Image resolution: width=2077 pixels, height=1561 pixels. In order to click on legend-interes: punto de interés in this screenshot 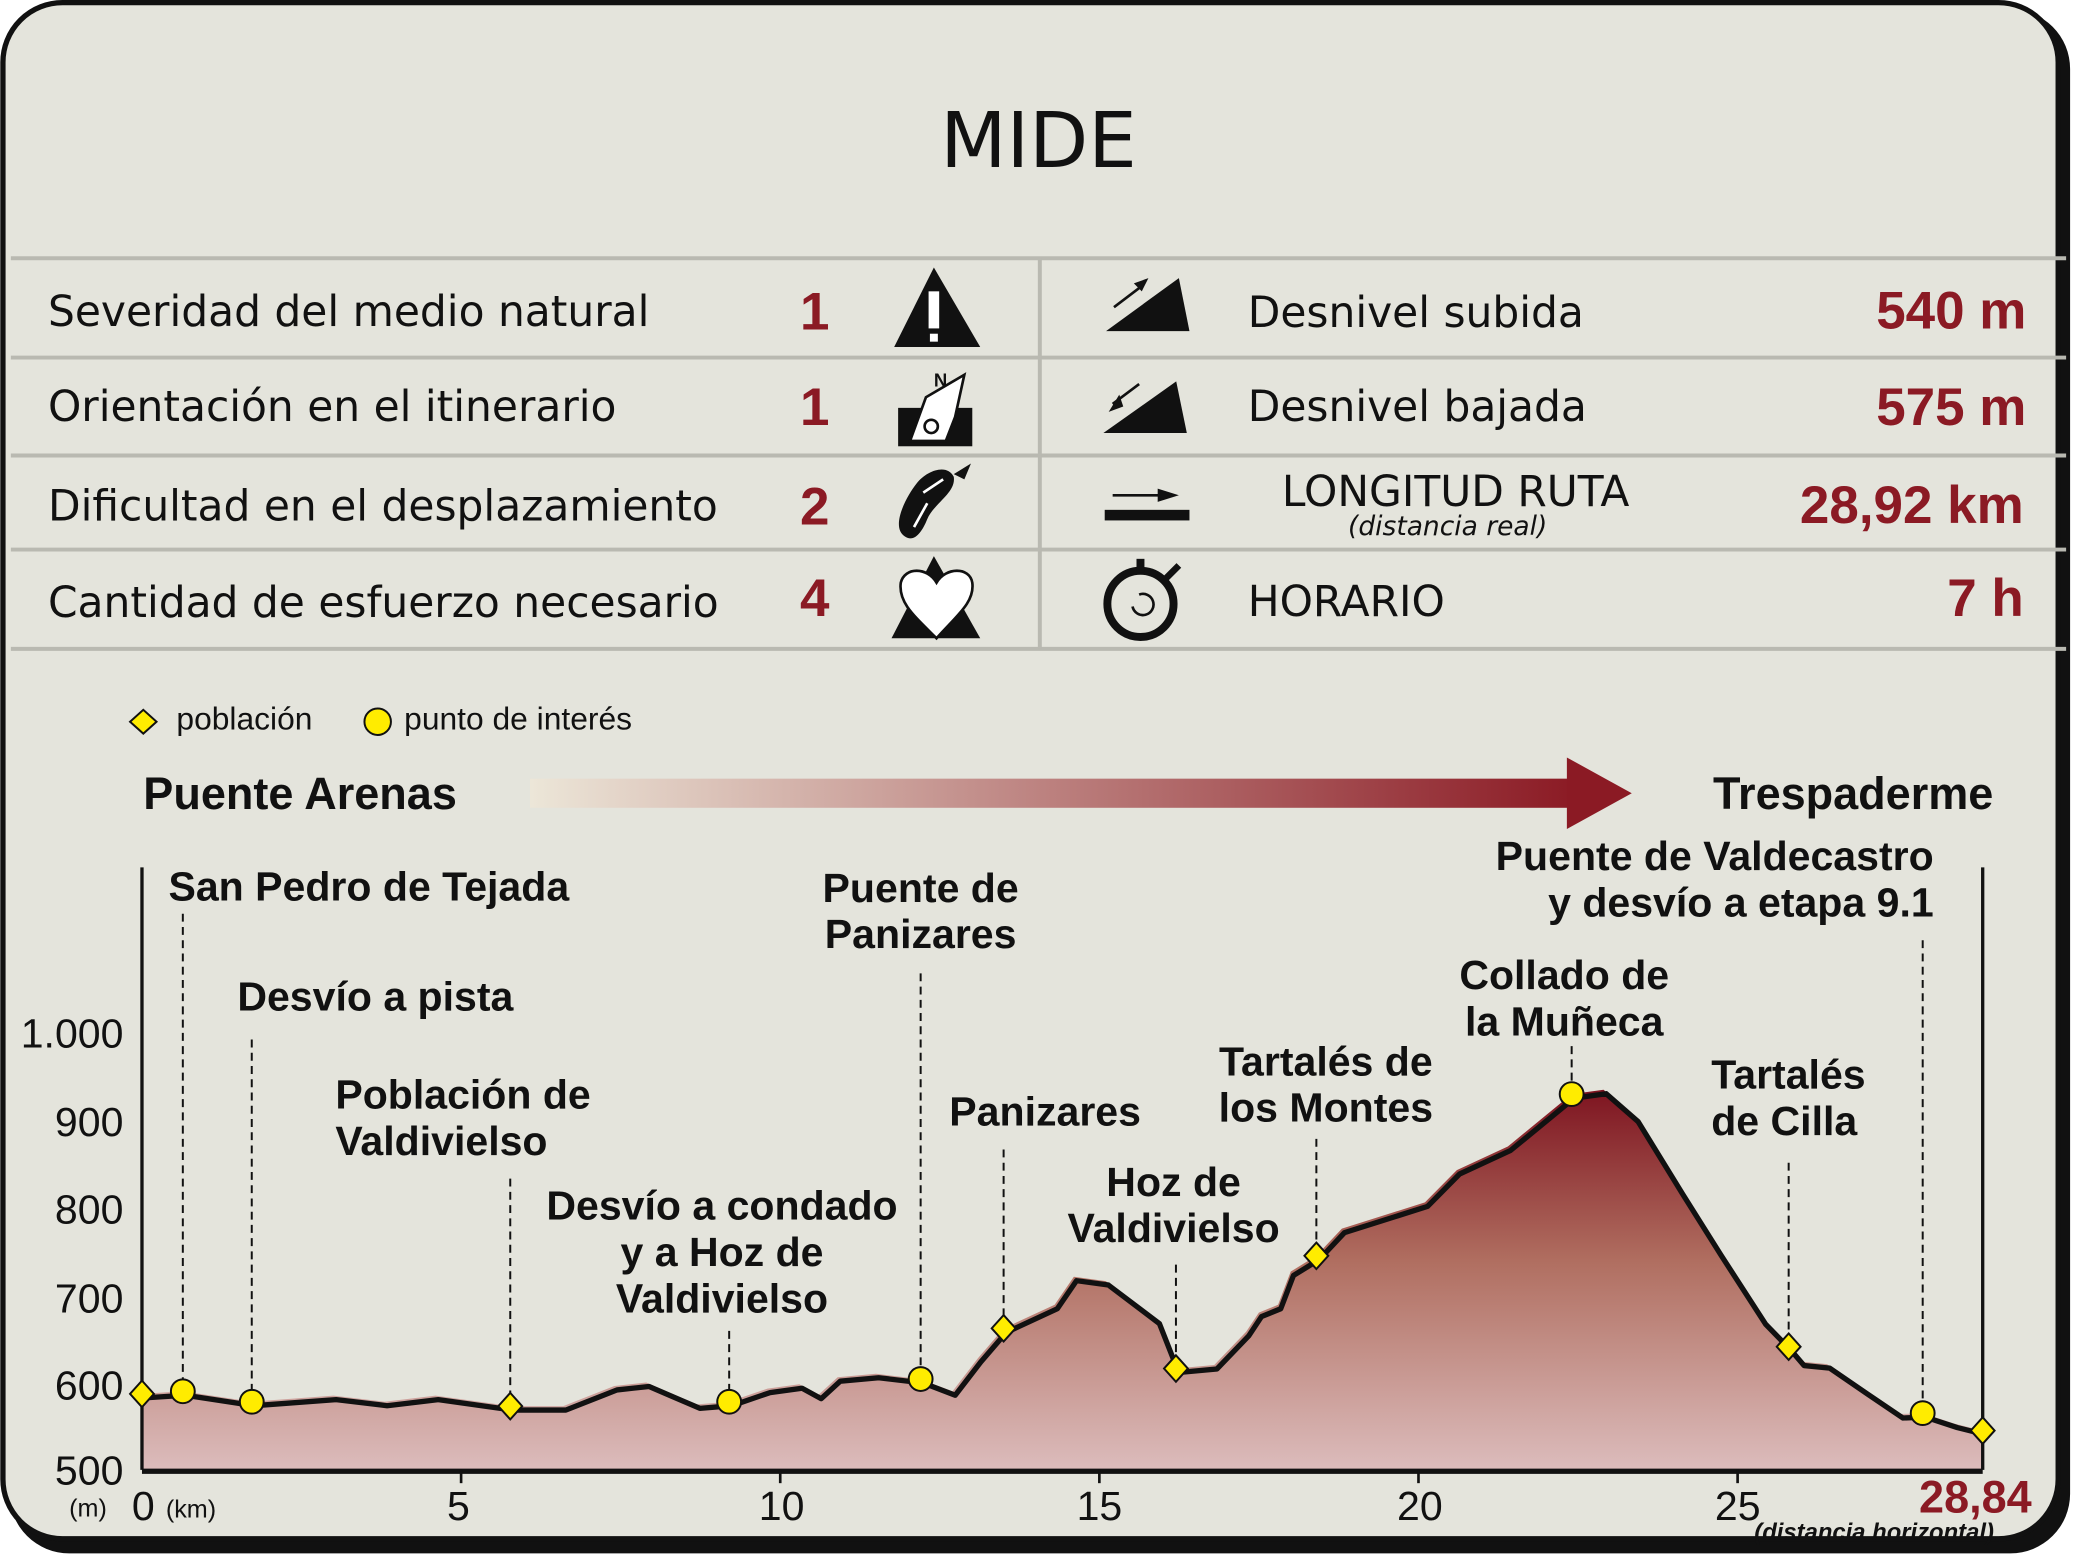, I will do `click(518, 719)`.